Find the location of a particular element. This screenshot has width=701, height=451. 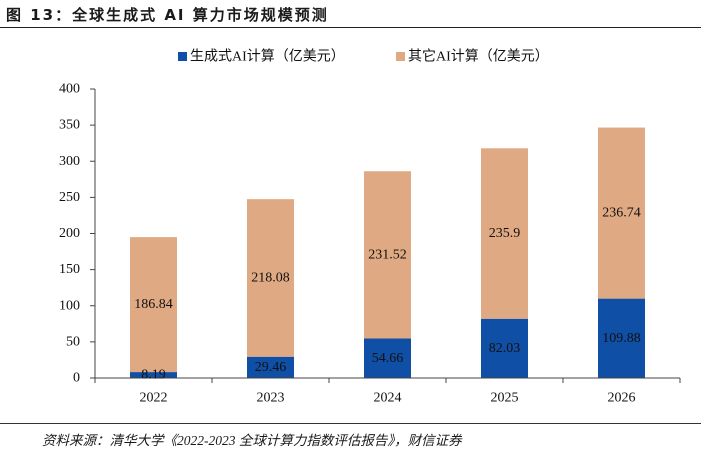

data-label-generative-ai-2022: 8.19 is located at coordinates (153, 375).